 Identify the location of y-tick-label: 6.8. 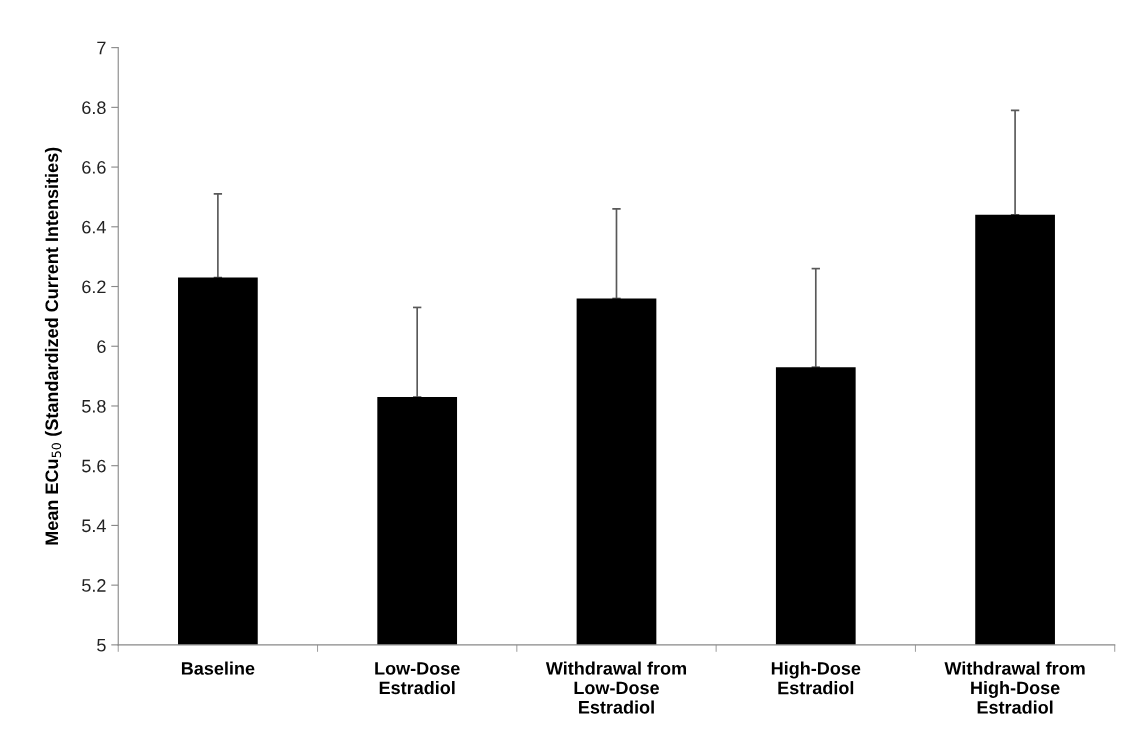
(94, 108).